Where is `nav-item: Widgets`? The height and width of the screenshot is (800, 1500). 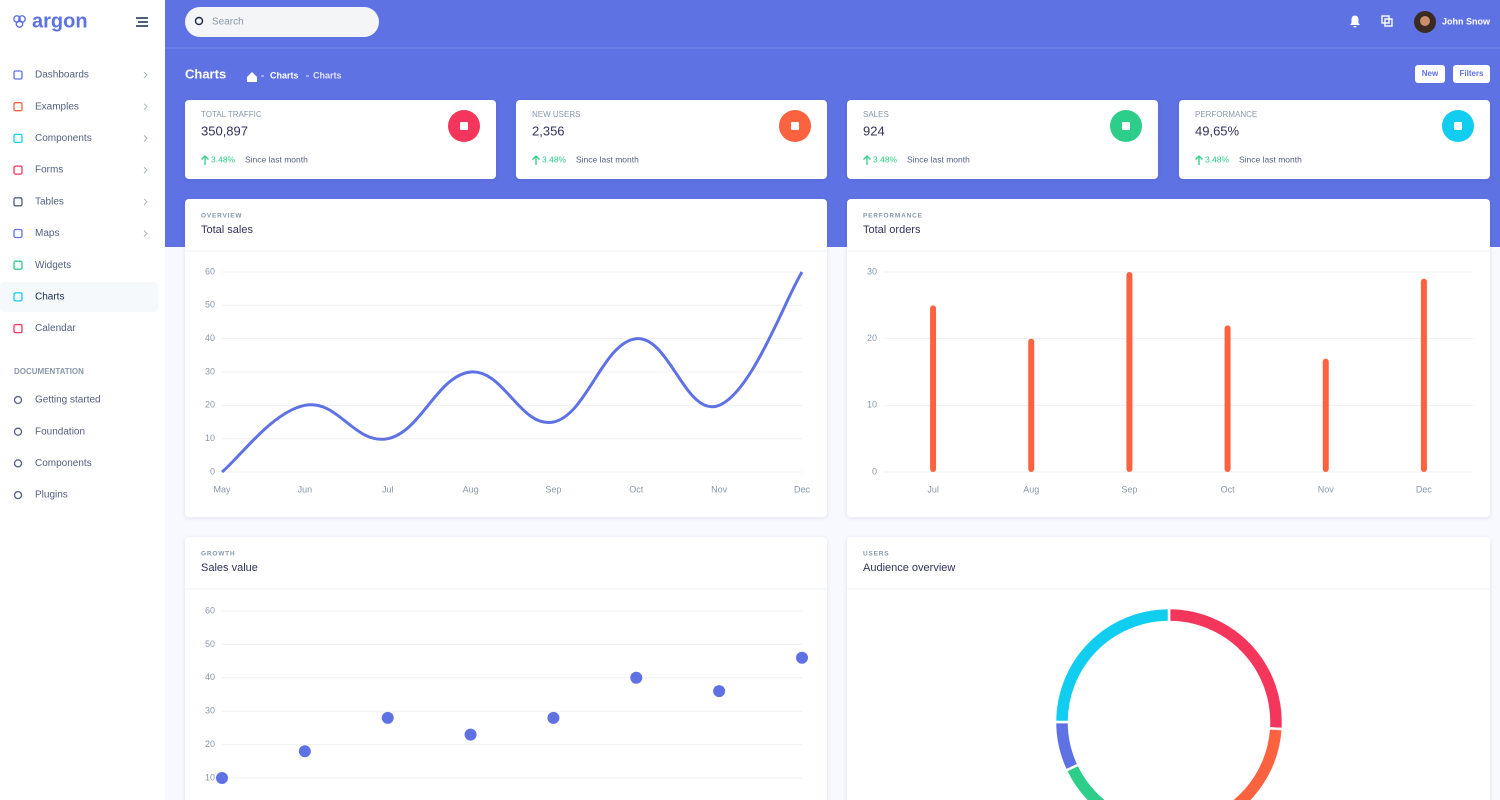 nav-item: Widgets is located at coordinates (53, 265).